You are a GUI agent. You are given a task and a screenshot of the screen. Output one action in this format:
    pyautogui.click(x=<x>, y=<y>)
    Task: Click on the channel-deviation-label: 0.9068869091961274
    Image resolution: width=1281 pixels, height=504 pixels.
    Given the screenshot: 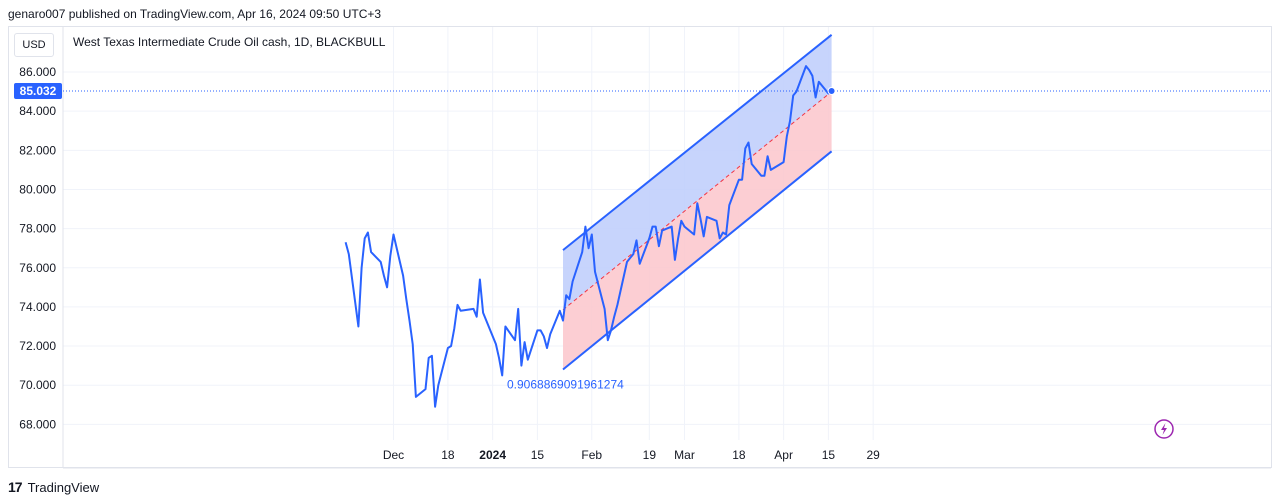 What is the action you would take?
    pyautogui.click(x=565, y=385)
    